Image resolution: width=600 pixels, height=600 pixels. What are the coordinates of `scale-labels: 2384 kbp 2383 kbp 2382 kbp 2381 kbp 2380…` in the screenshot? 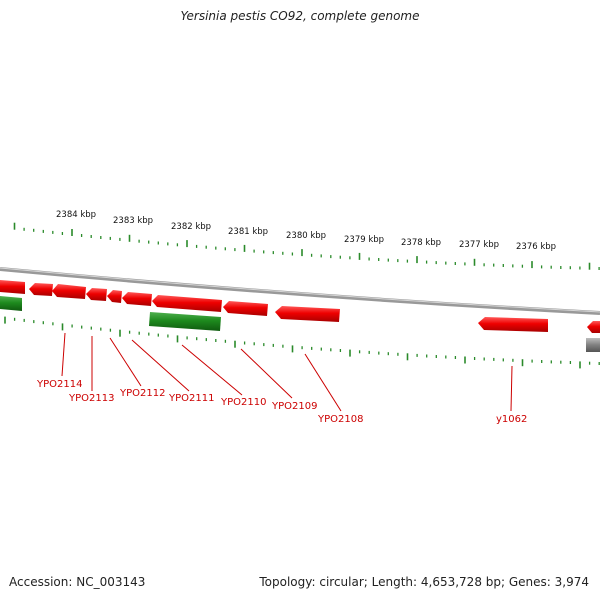 It's located at (306, 231).